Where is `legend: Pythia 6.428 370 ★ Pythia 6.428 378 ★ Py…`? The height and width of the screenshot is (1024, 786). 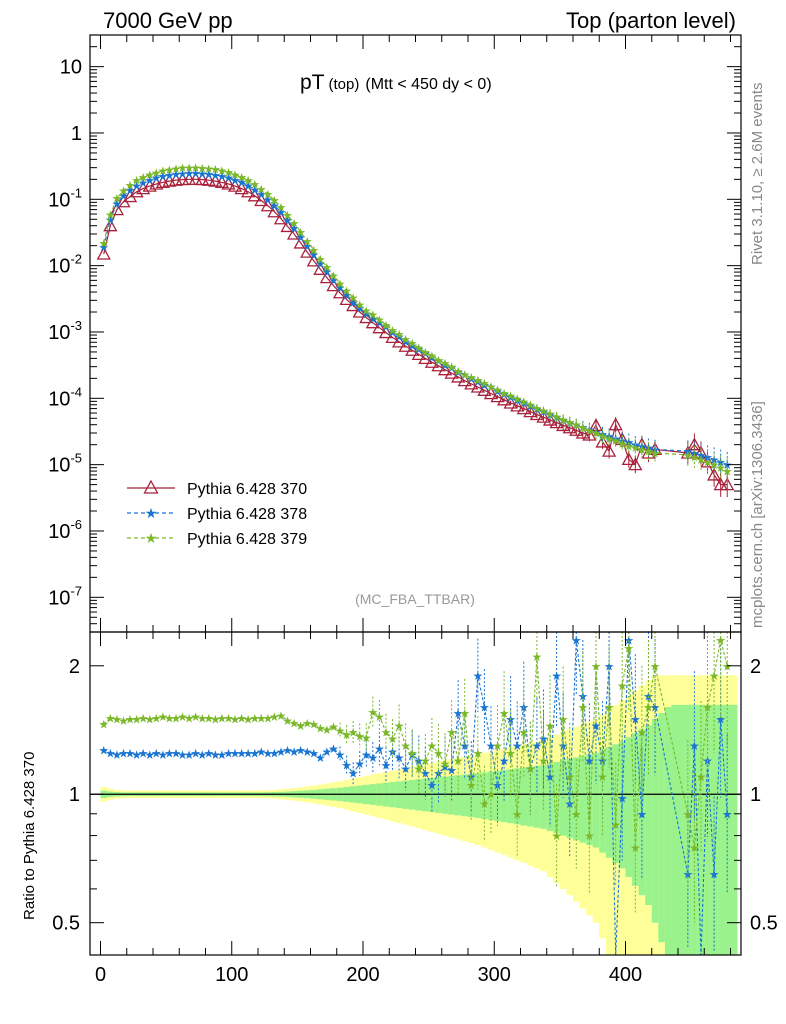
legend: Pythia 6.428 370 ★ Pythia 6.428 378 ★ Py… is located at coordinates (217, 513).